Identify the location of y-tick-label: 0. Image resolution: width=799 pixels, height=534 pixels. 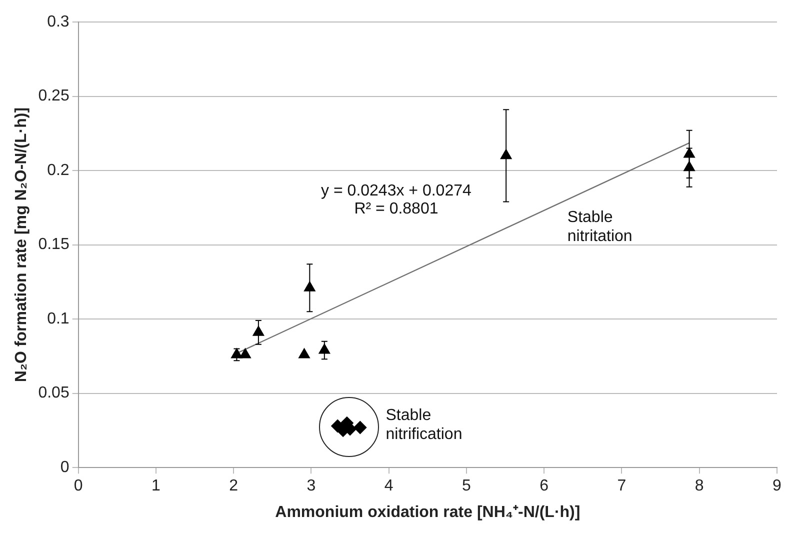
(65, 467).